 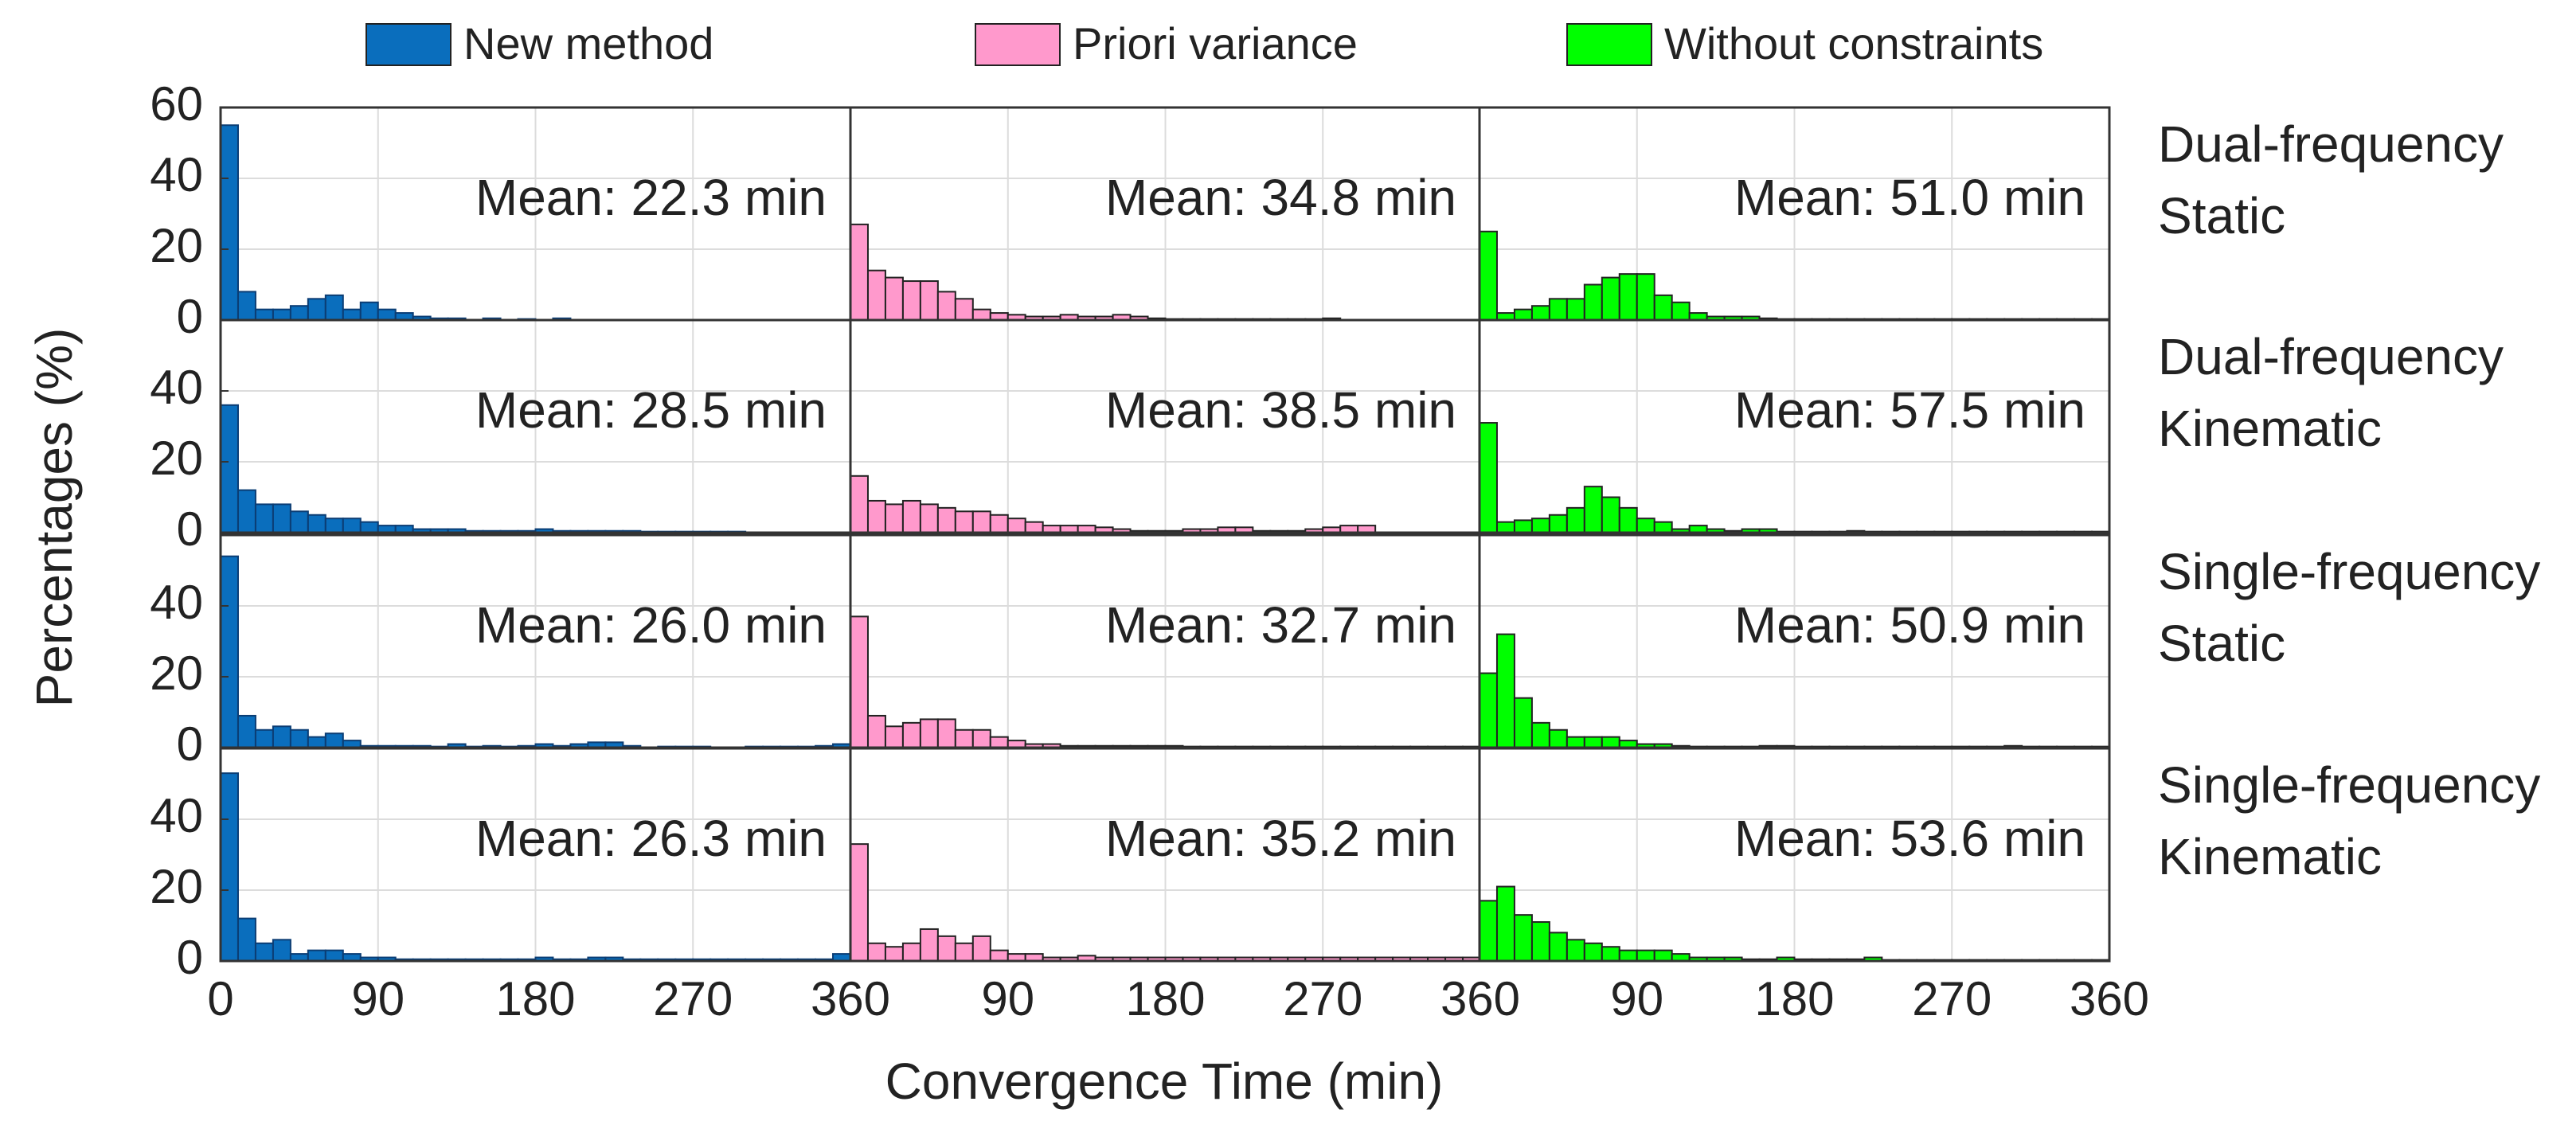 What do you see at coordinates (693, 998) in the screenshot?
I see `x-tick-label: 270` at bounding box center [693, 998].